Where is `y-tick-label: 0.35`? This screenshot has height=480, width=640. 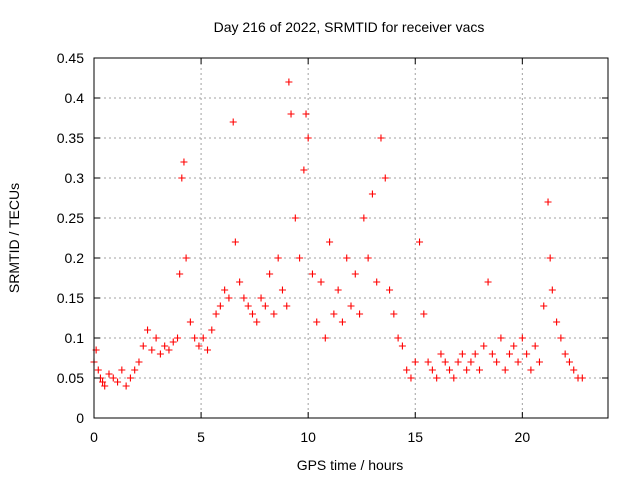 y-tick-label: 0.35 is located at coordinates (70, 138).